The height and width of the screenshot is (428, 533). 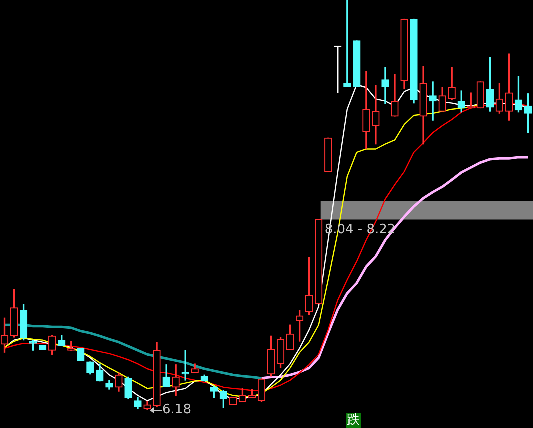 I want to click on annotation: 6.18, so click(x=177, y=410).